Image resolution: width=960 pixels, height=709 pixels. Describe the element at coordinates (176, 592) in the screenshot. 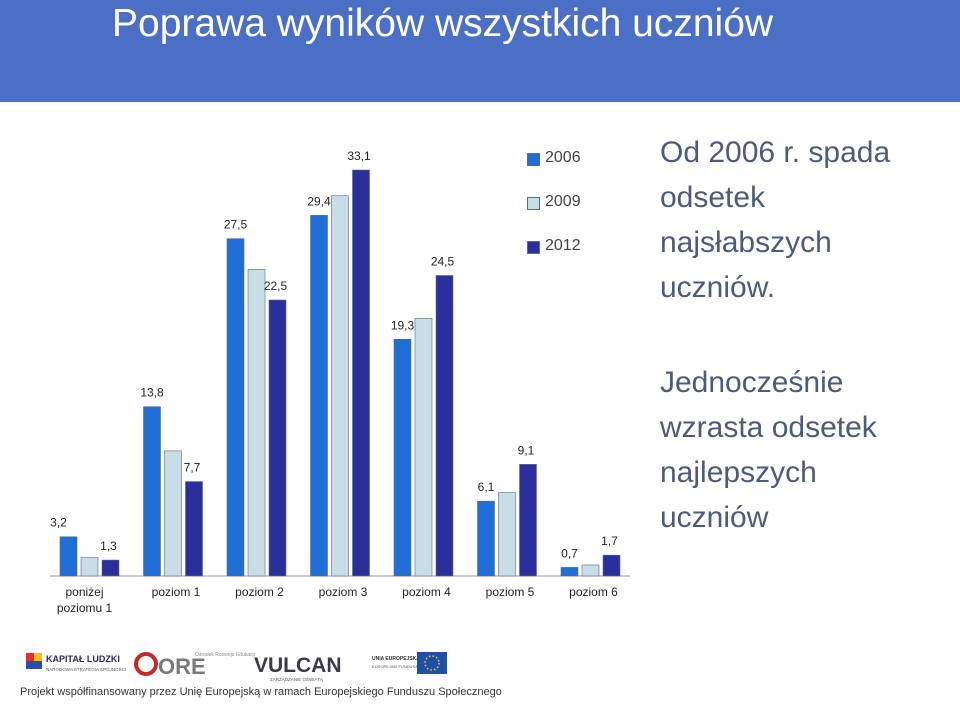

I see `category-label-1: poziom 1` at that location.